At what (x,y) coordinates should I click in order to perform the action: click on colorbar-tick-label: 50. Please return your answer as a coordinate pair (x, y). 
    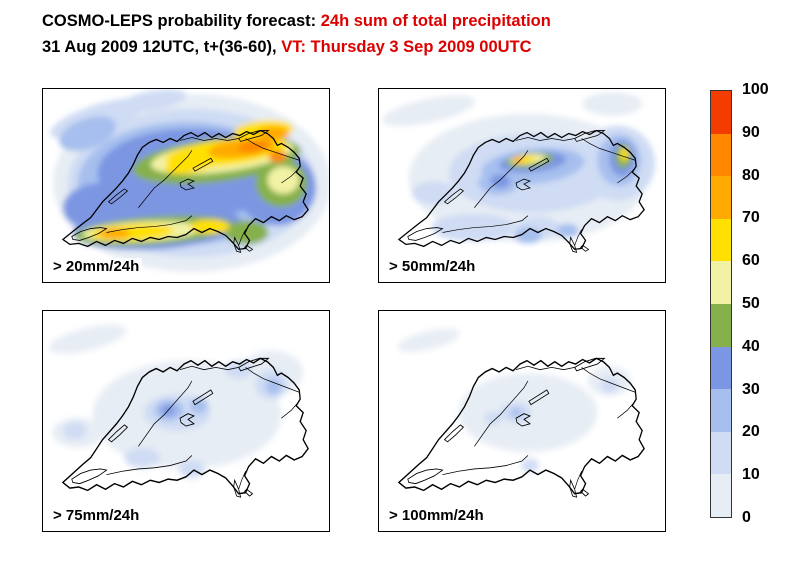
    Looking at the image, I should click on (751, 303).